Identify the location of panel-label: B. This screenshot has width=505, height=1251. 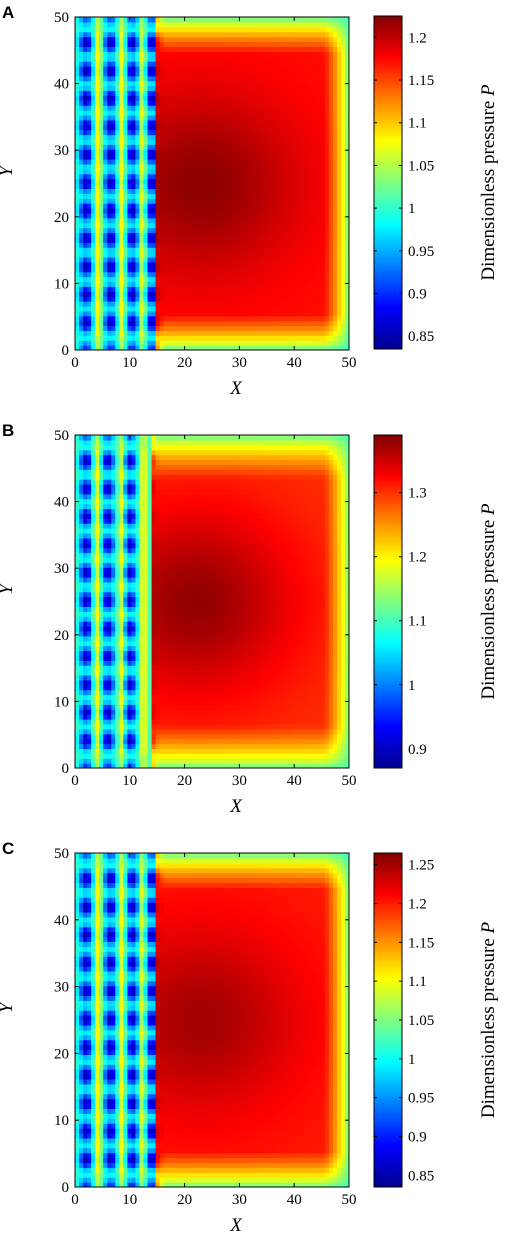
(8, 430).